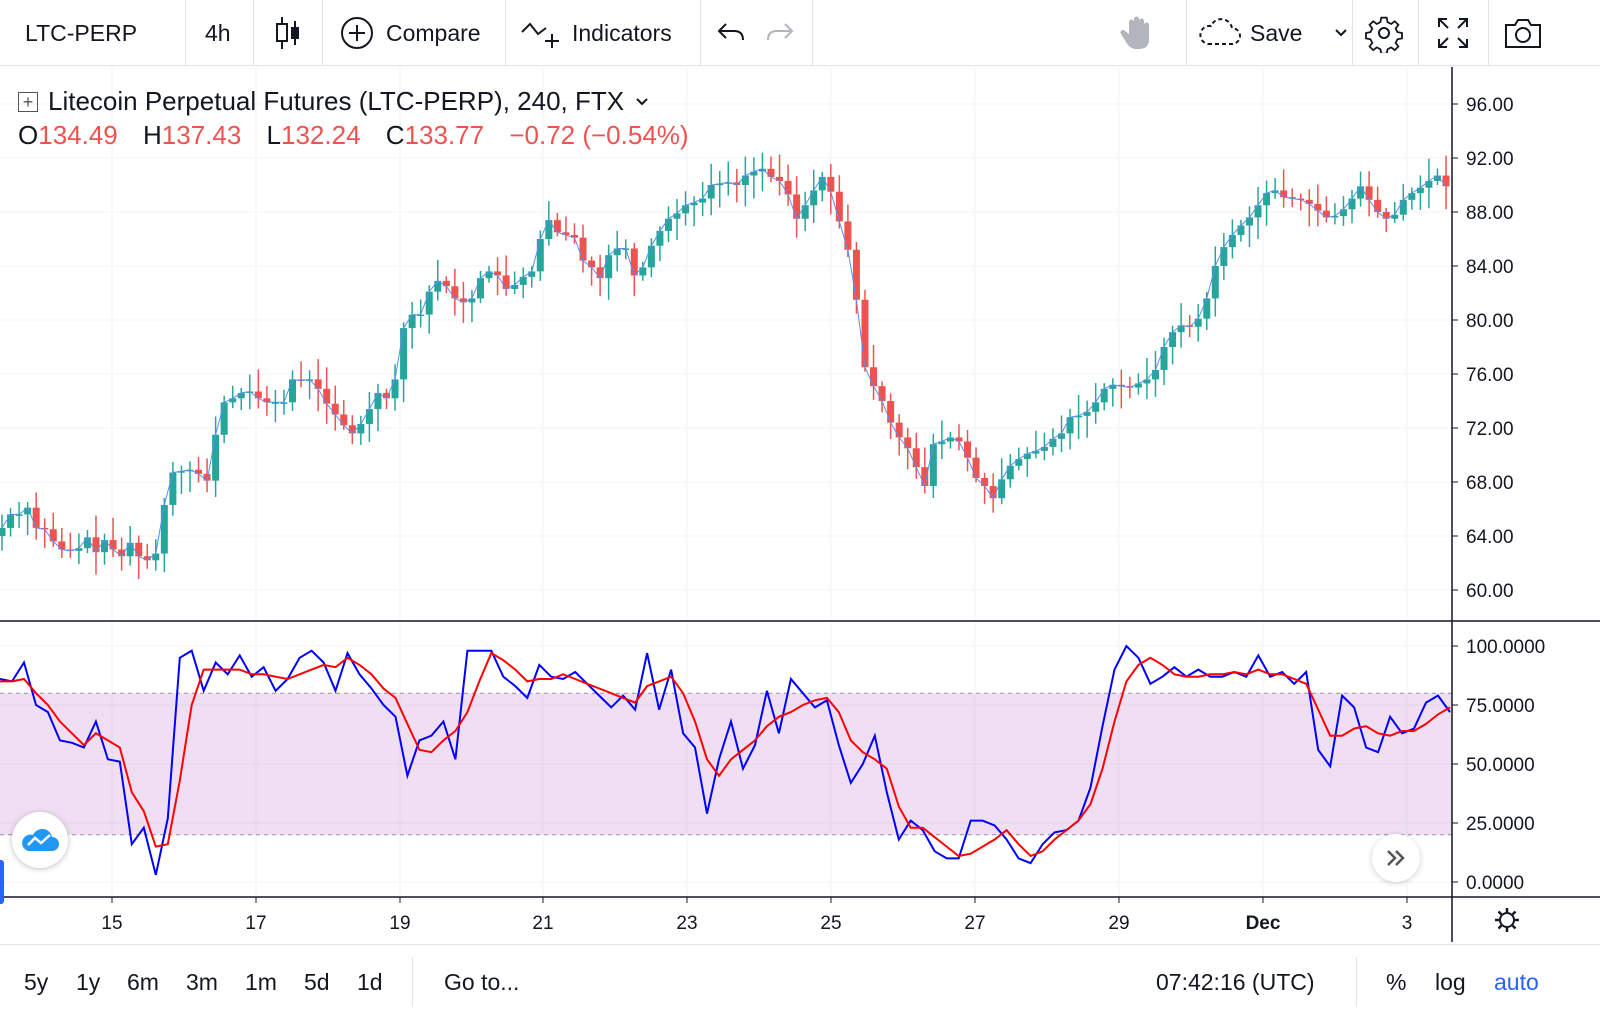 This screenshot has height=1031, width=1600. Describe the element at coordinates (1490, 321) in the screenshot. I see `price-tick-label: 80.00` at that location.